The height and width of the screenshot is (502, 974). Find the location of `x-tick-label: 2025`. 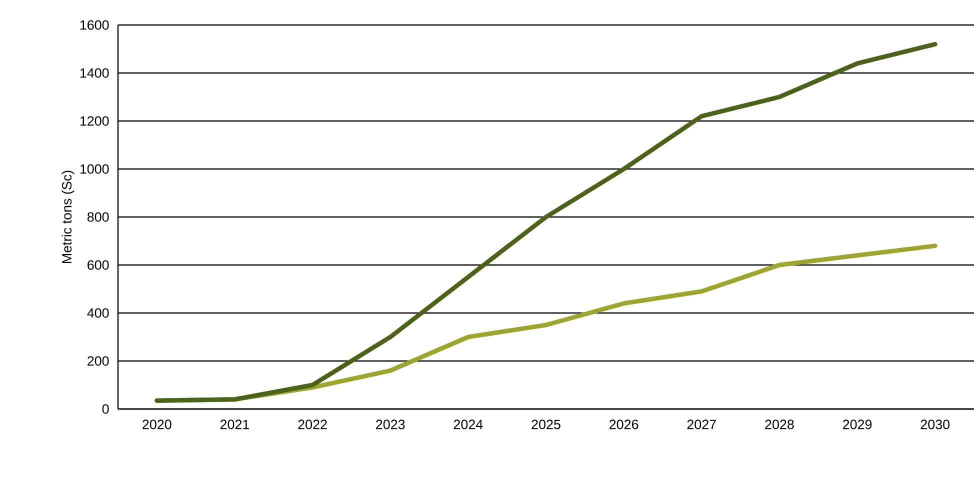

x-tick-label: 2025 is located at coordinates (546, 425).